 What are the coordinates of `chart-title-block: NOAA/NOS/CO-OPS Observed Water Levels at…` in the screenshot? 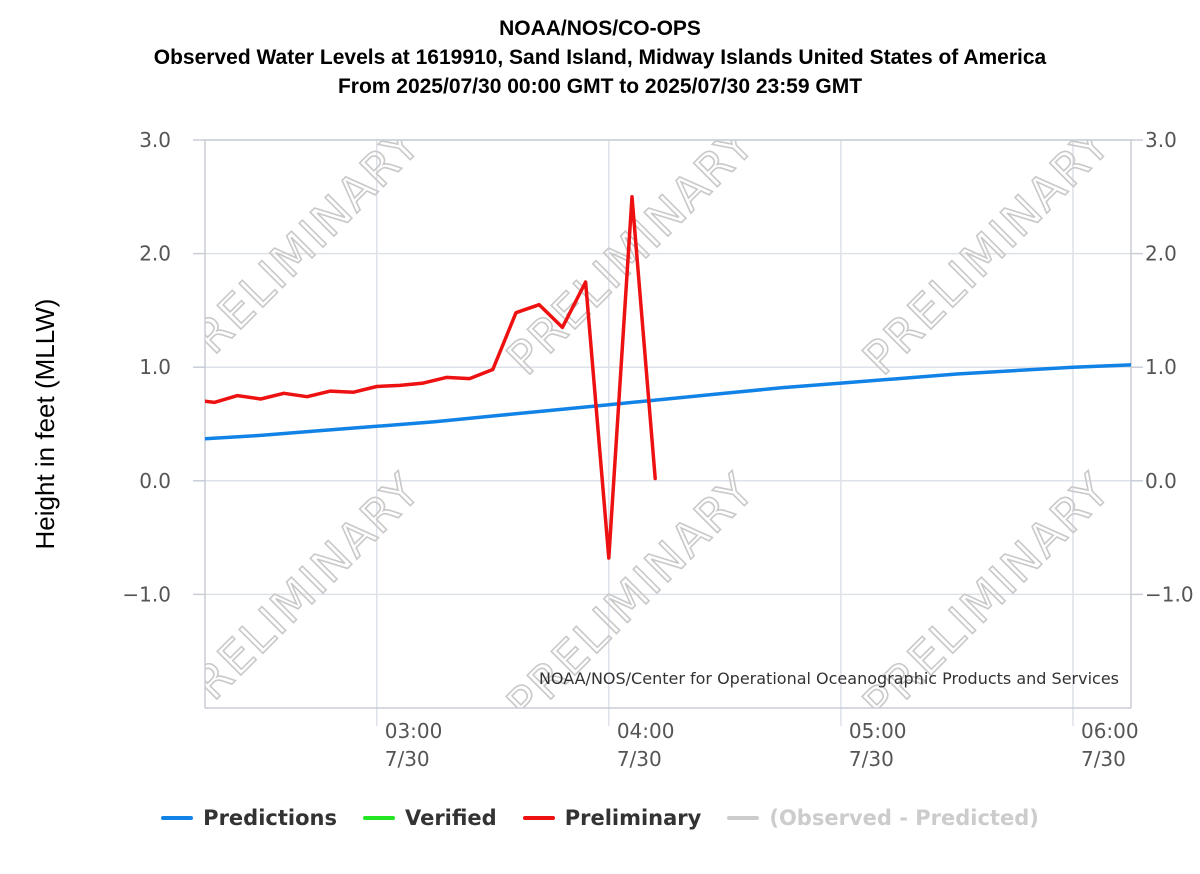 It's located at (600, 57).